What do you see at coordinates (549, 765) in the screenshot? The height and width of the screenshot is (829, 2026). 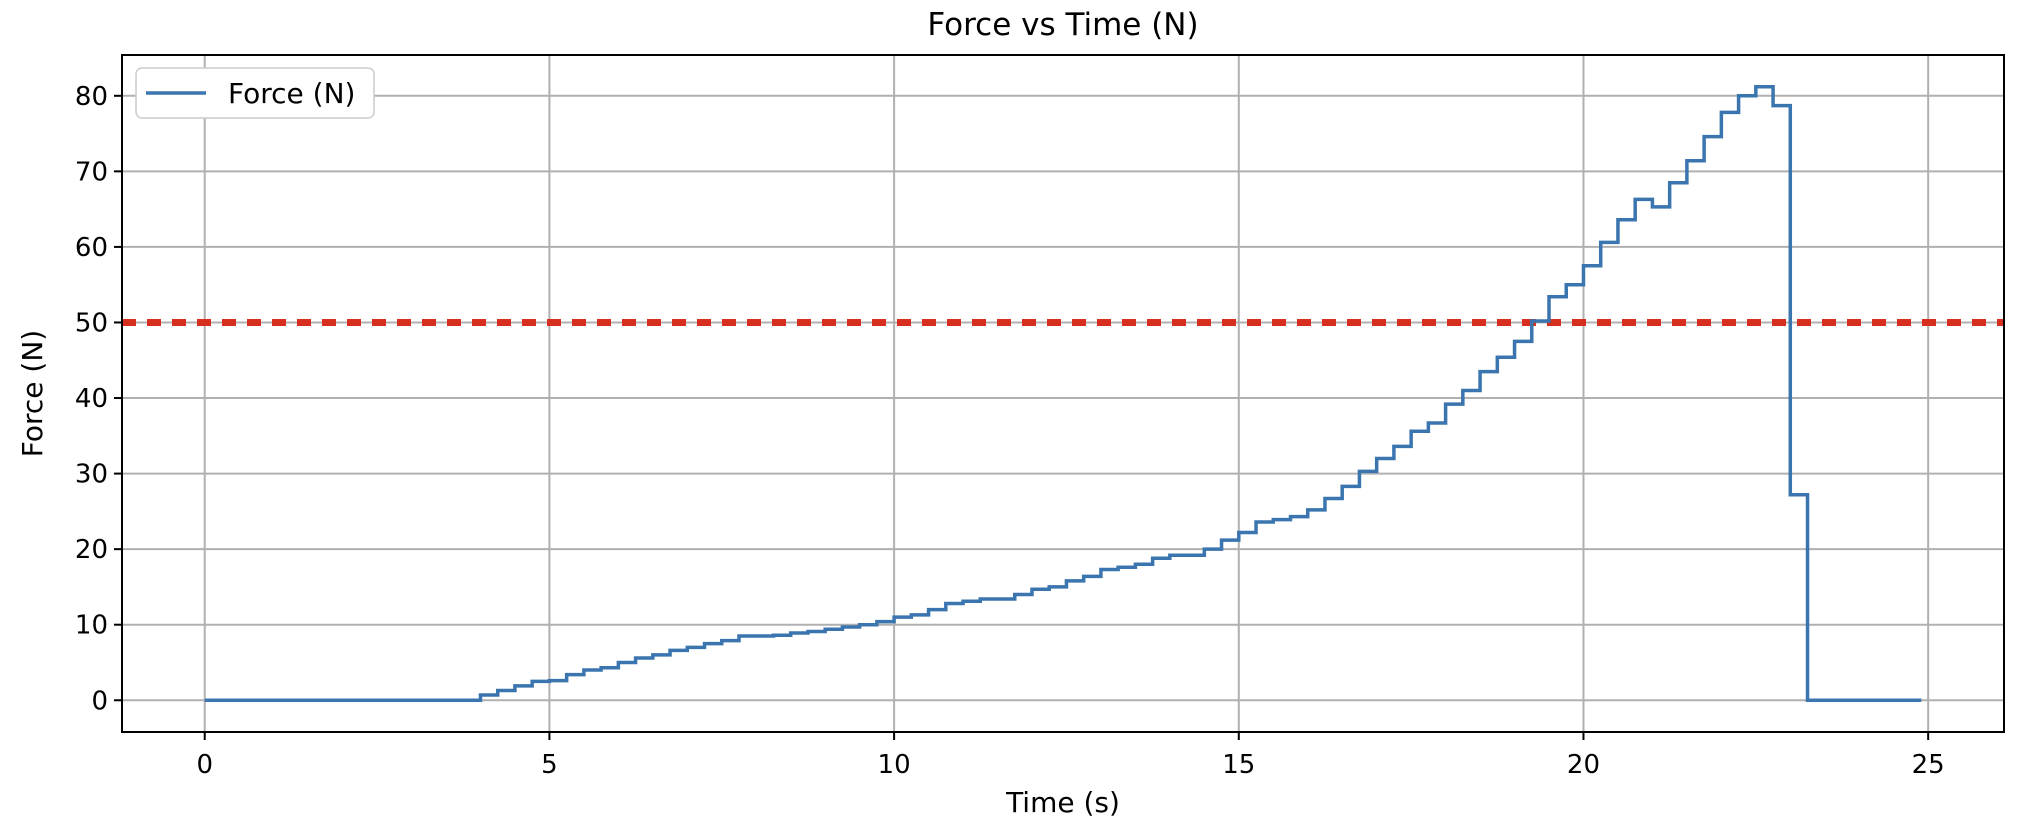 I see `x-tick-label: 5` at bounding box center [549, 765].